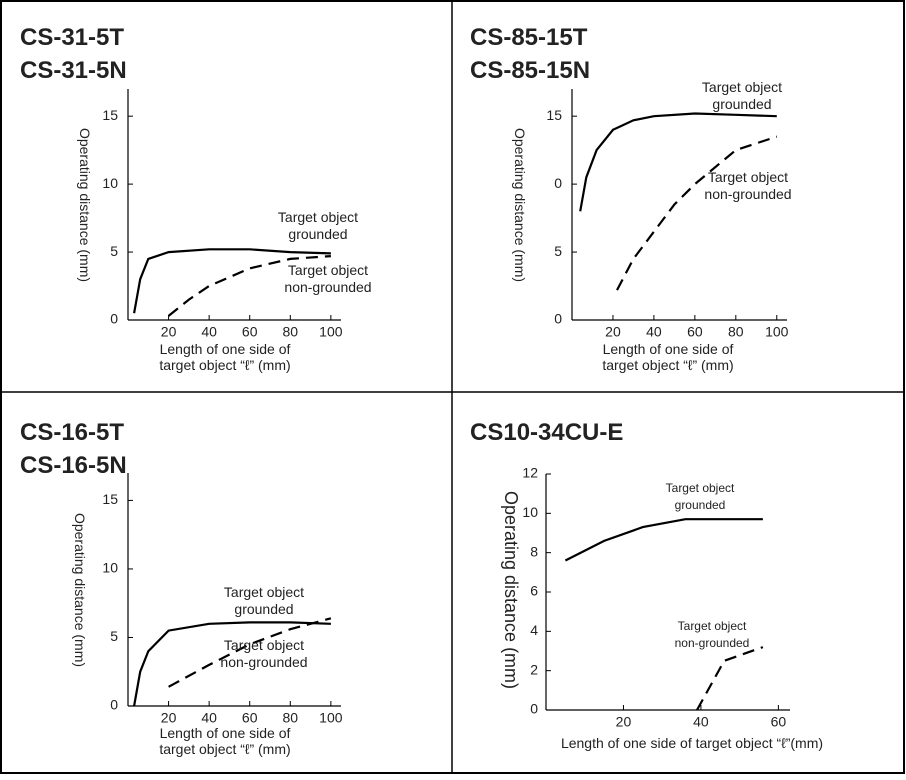 The width and height of the screenshot is (906, 780). Describe the element at coordinates (73, 465) in the screenshot. I see `chart-subtitle: CS-16-5N` at that location.